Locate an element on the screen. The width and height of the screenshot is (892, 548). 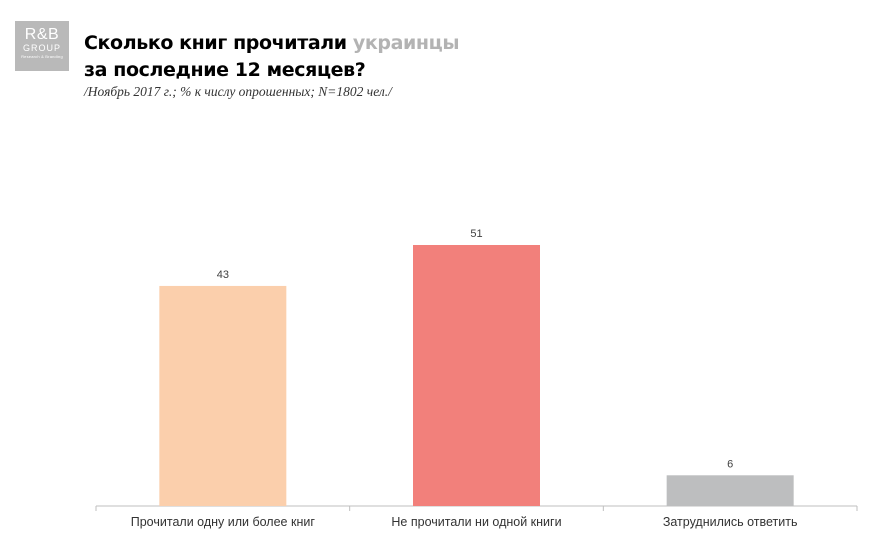
data-label: 51 is located at coordinates (476, 234).